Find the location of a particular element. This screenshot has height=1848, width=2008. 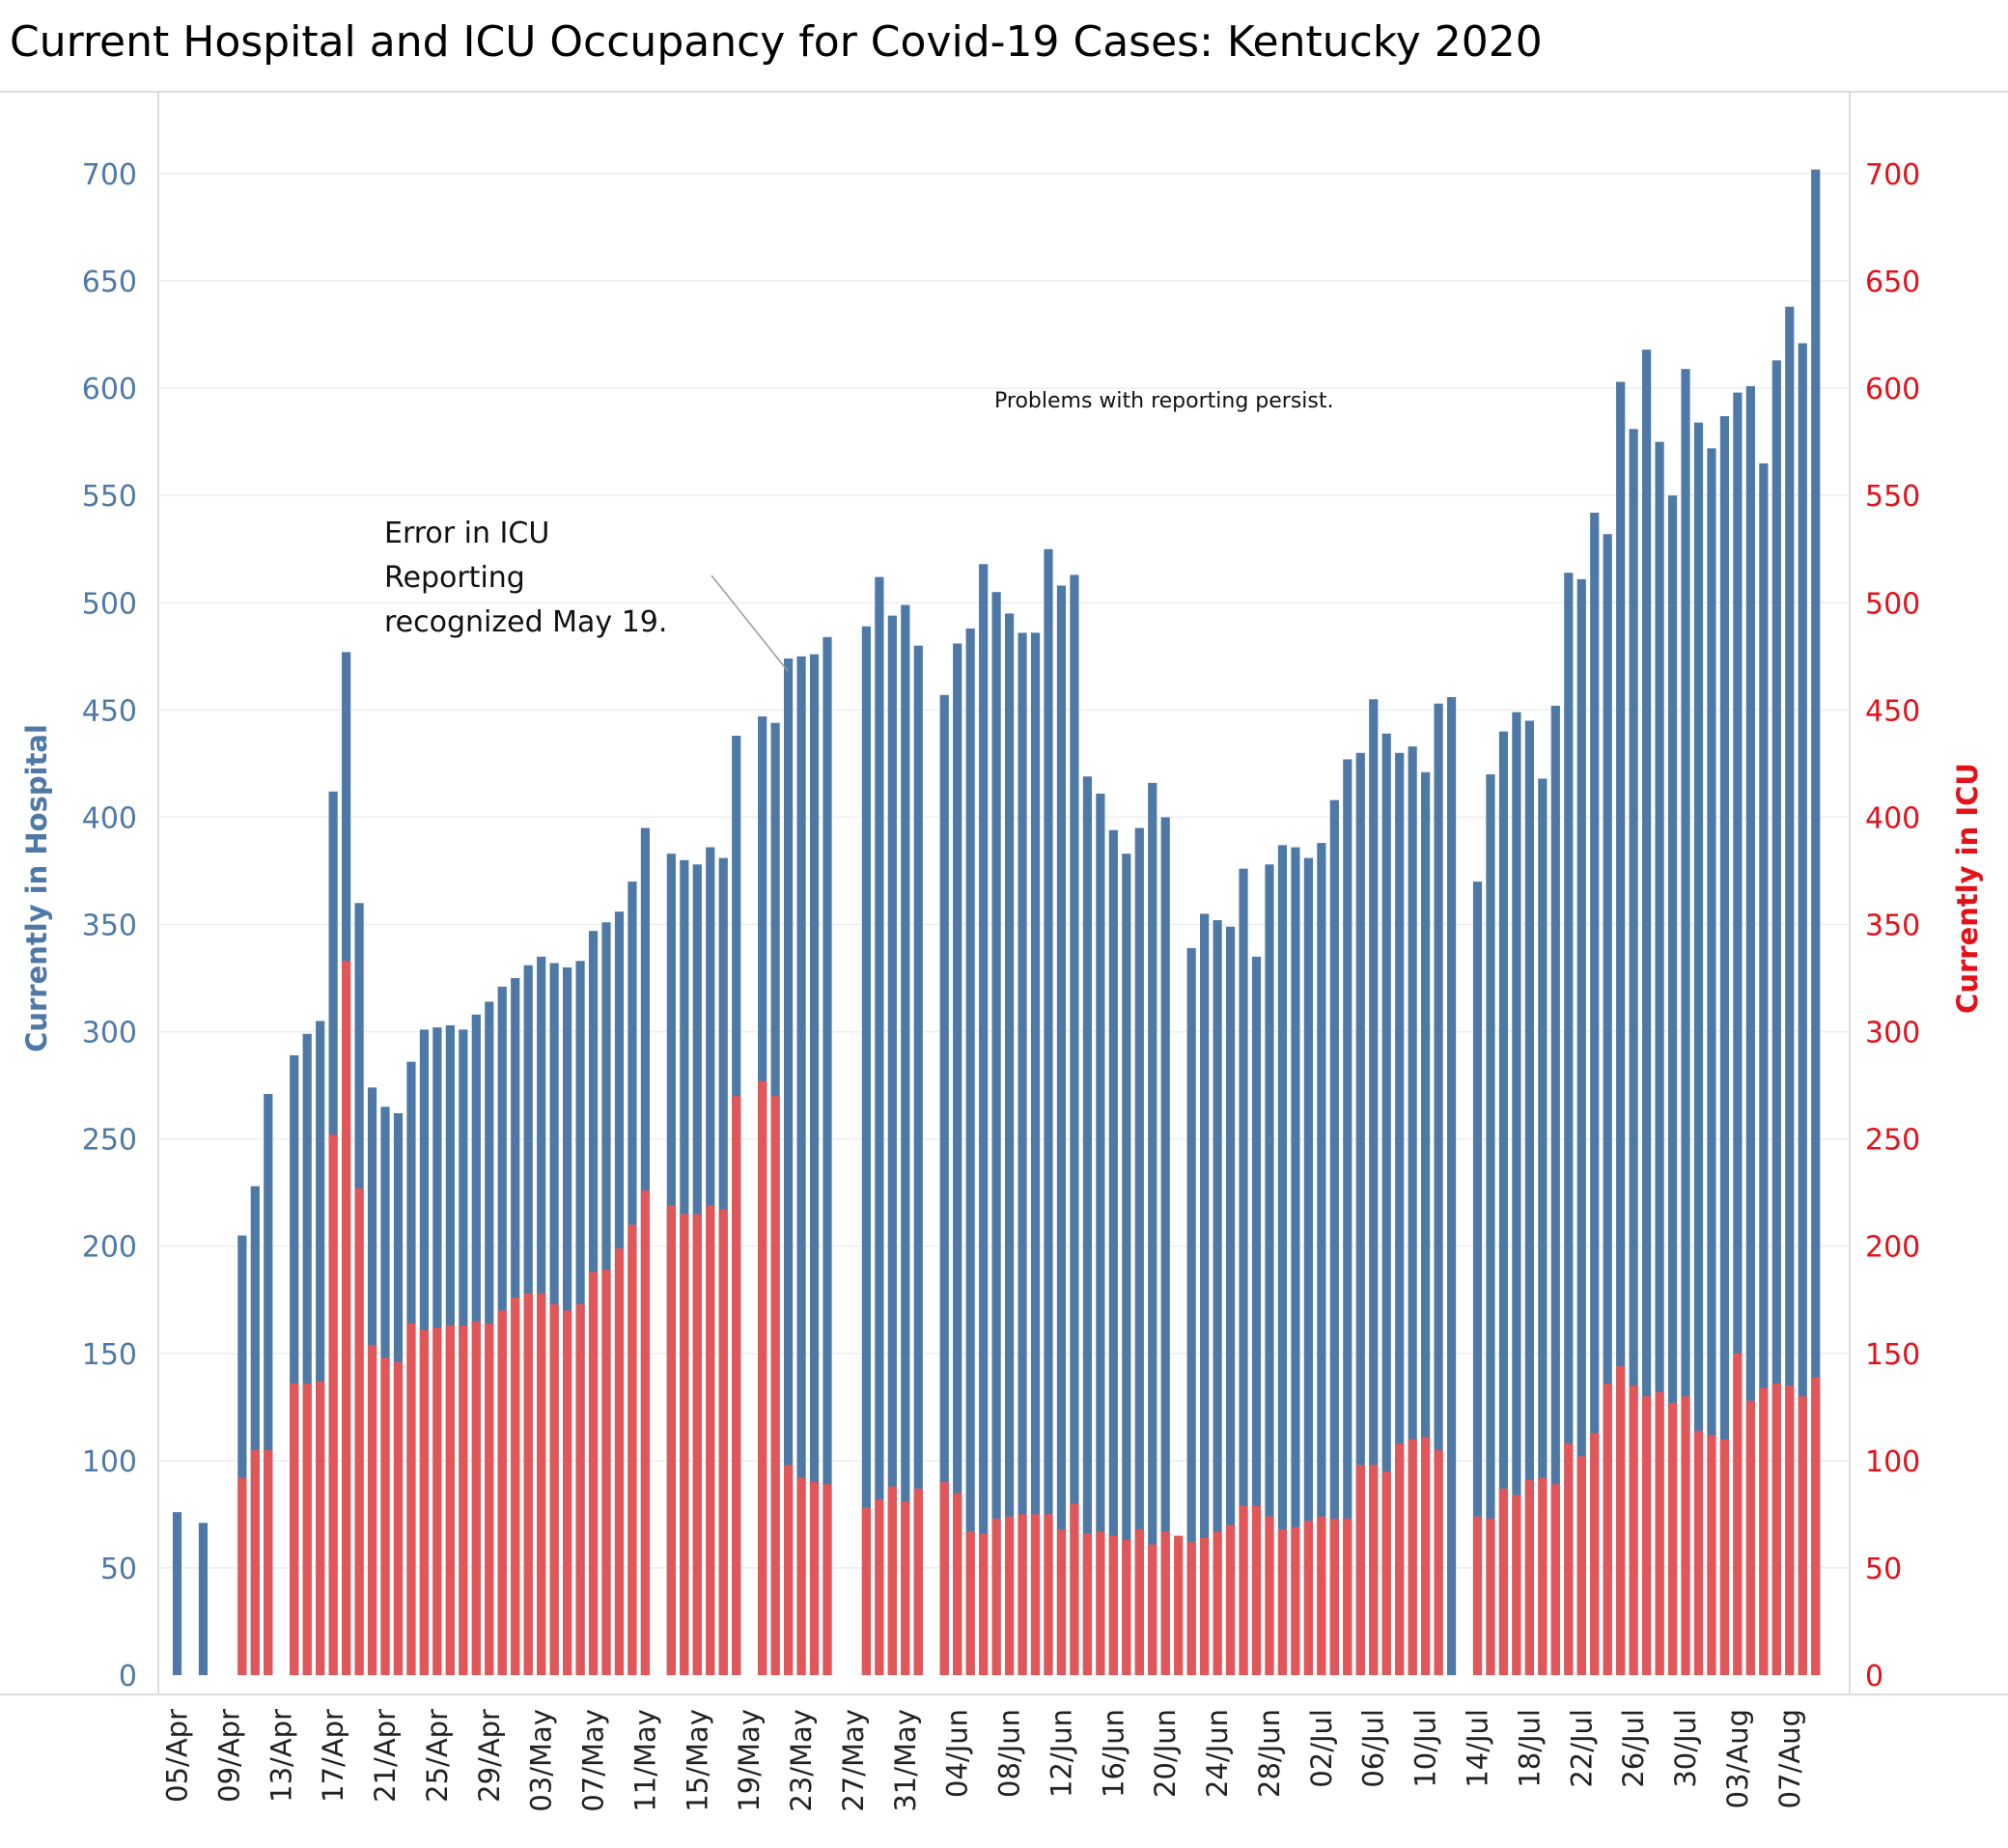

y-right-tick-label: 300 is located at coordinates (1892, 1034).